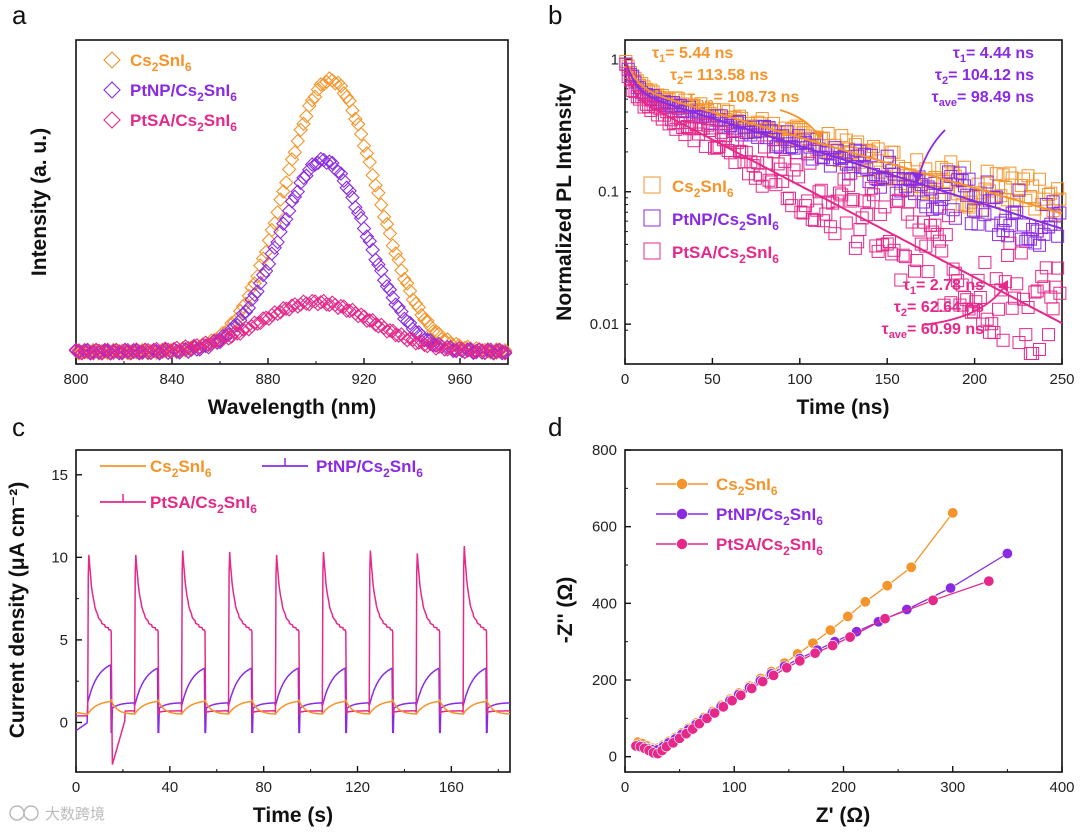  I want to click on panel-b-annotation-arrow, so click(964, 304).